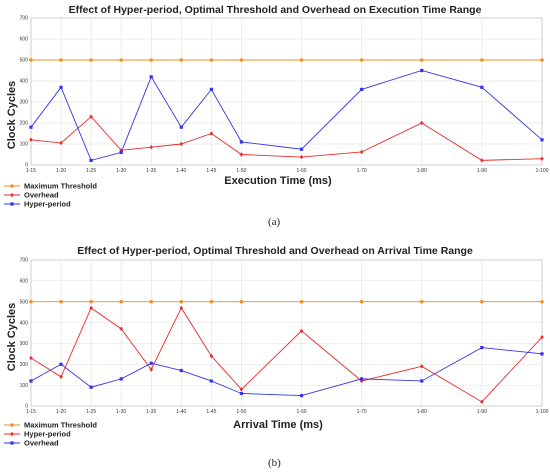 The width and height of the screenshot is (550, 473). Describe the element at coordinates (24, 386) in the screenshot. I see `y-tick-label: 100` at that location.